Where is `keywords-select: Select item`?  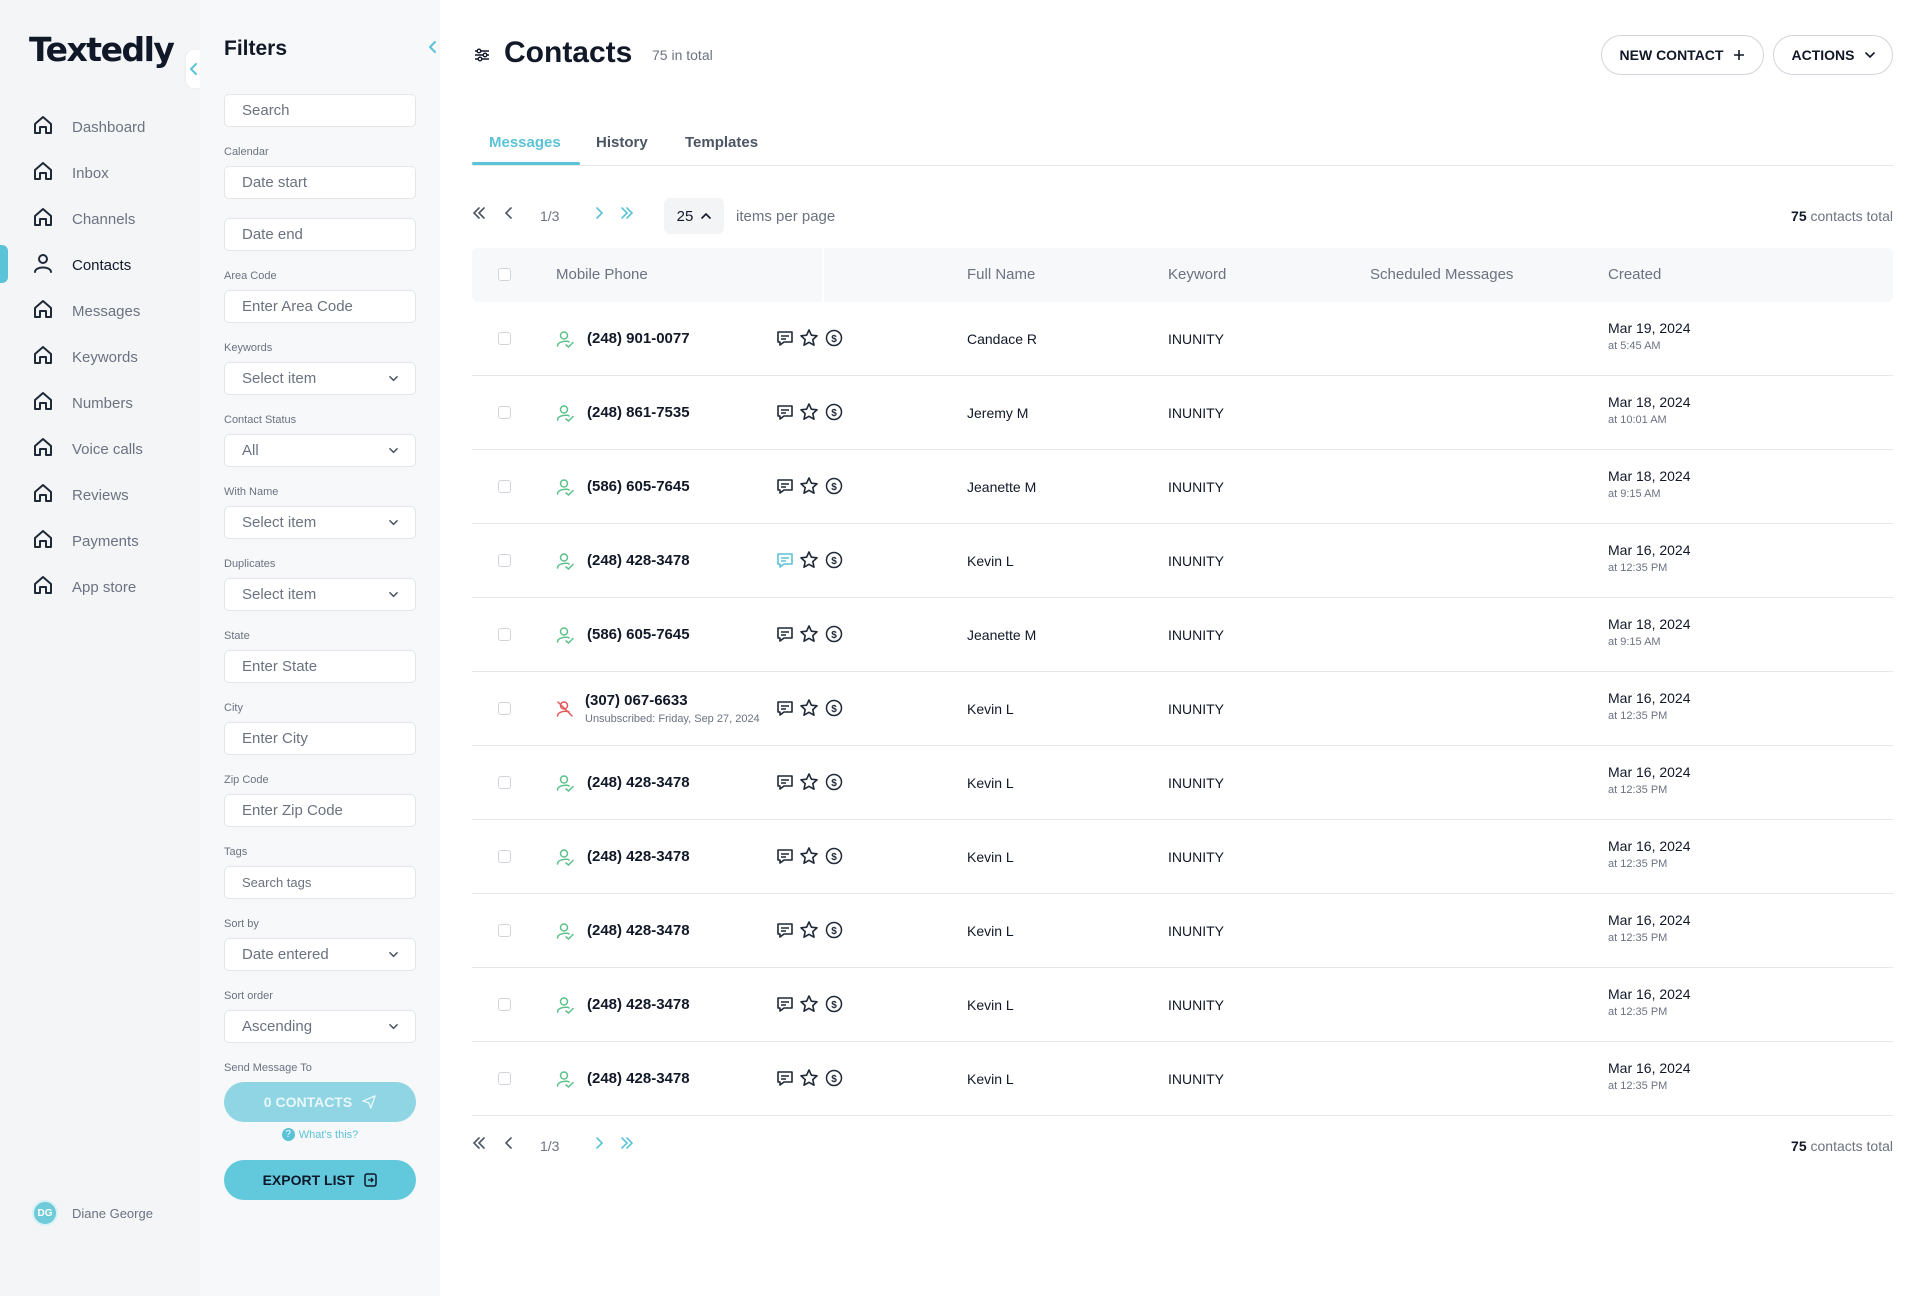 keywords-select: Select item is located at coordinates (320, 378).